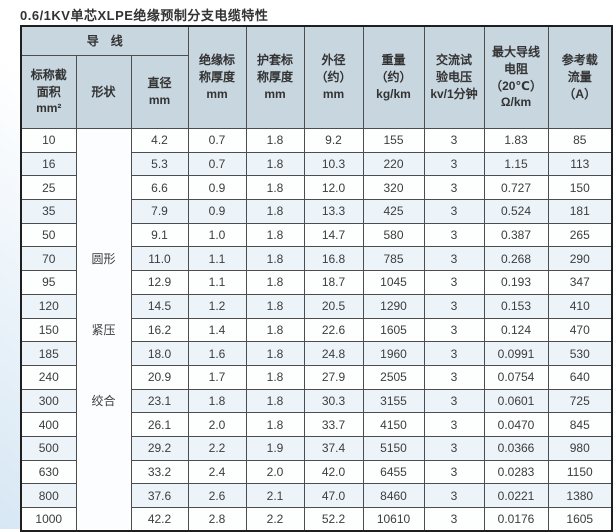 The width and height of the screenshot is (616, 532). I want to click on cell-max-resistance: 0.268, so click(516, 259).